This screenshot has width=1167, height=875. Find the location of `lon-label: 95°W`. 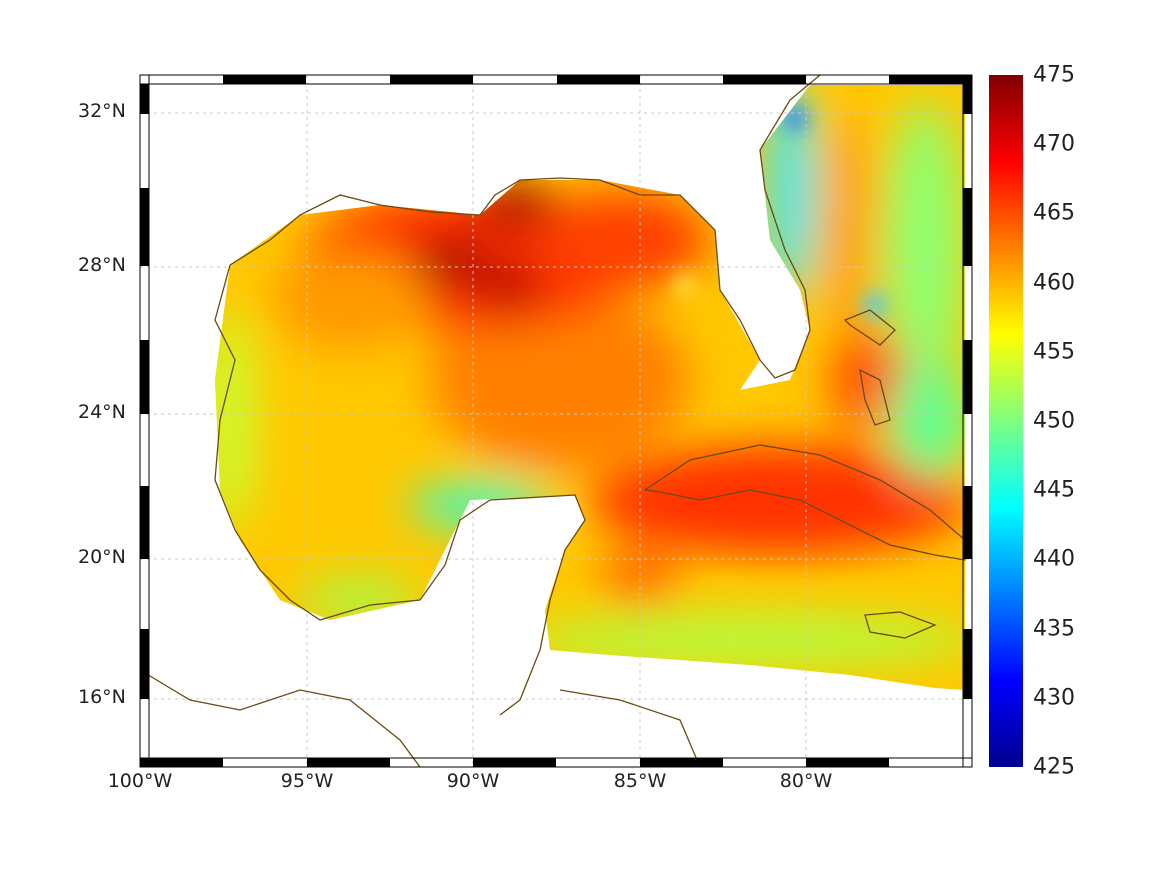

lon-label: 95°W is located at coordinates (307, 781).